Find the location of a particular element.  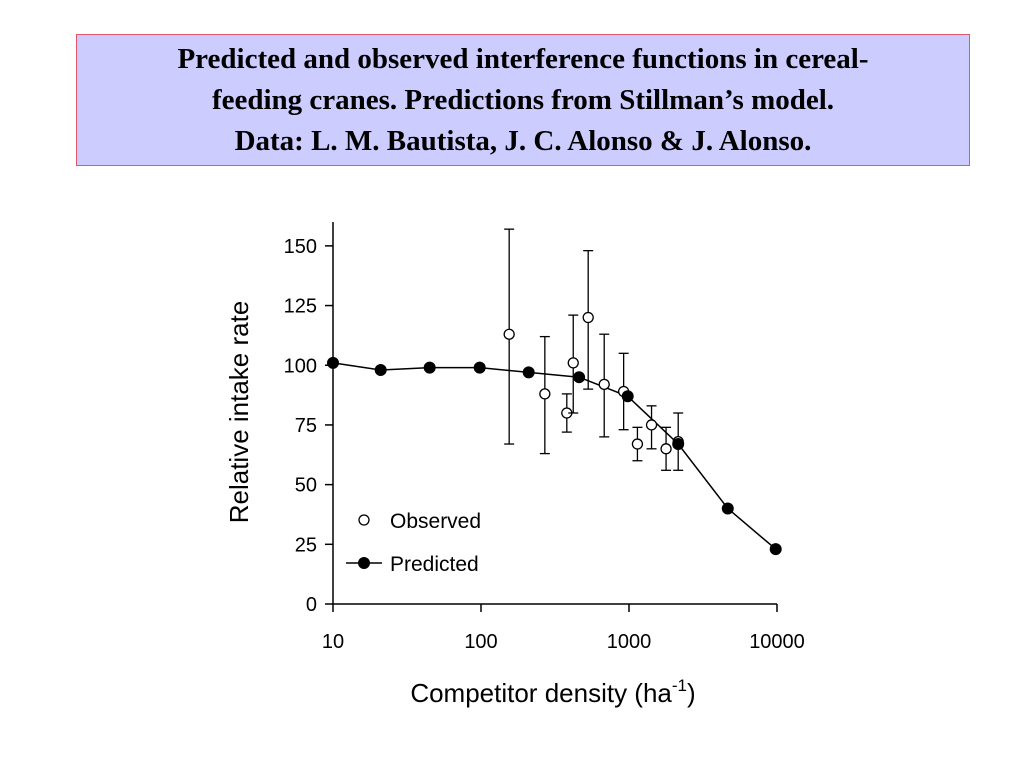

x-axis-title: Competitor density (ha-1) is located at coordinates (552, 692).